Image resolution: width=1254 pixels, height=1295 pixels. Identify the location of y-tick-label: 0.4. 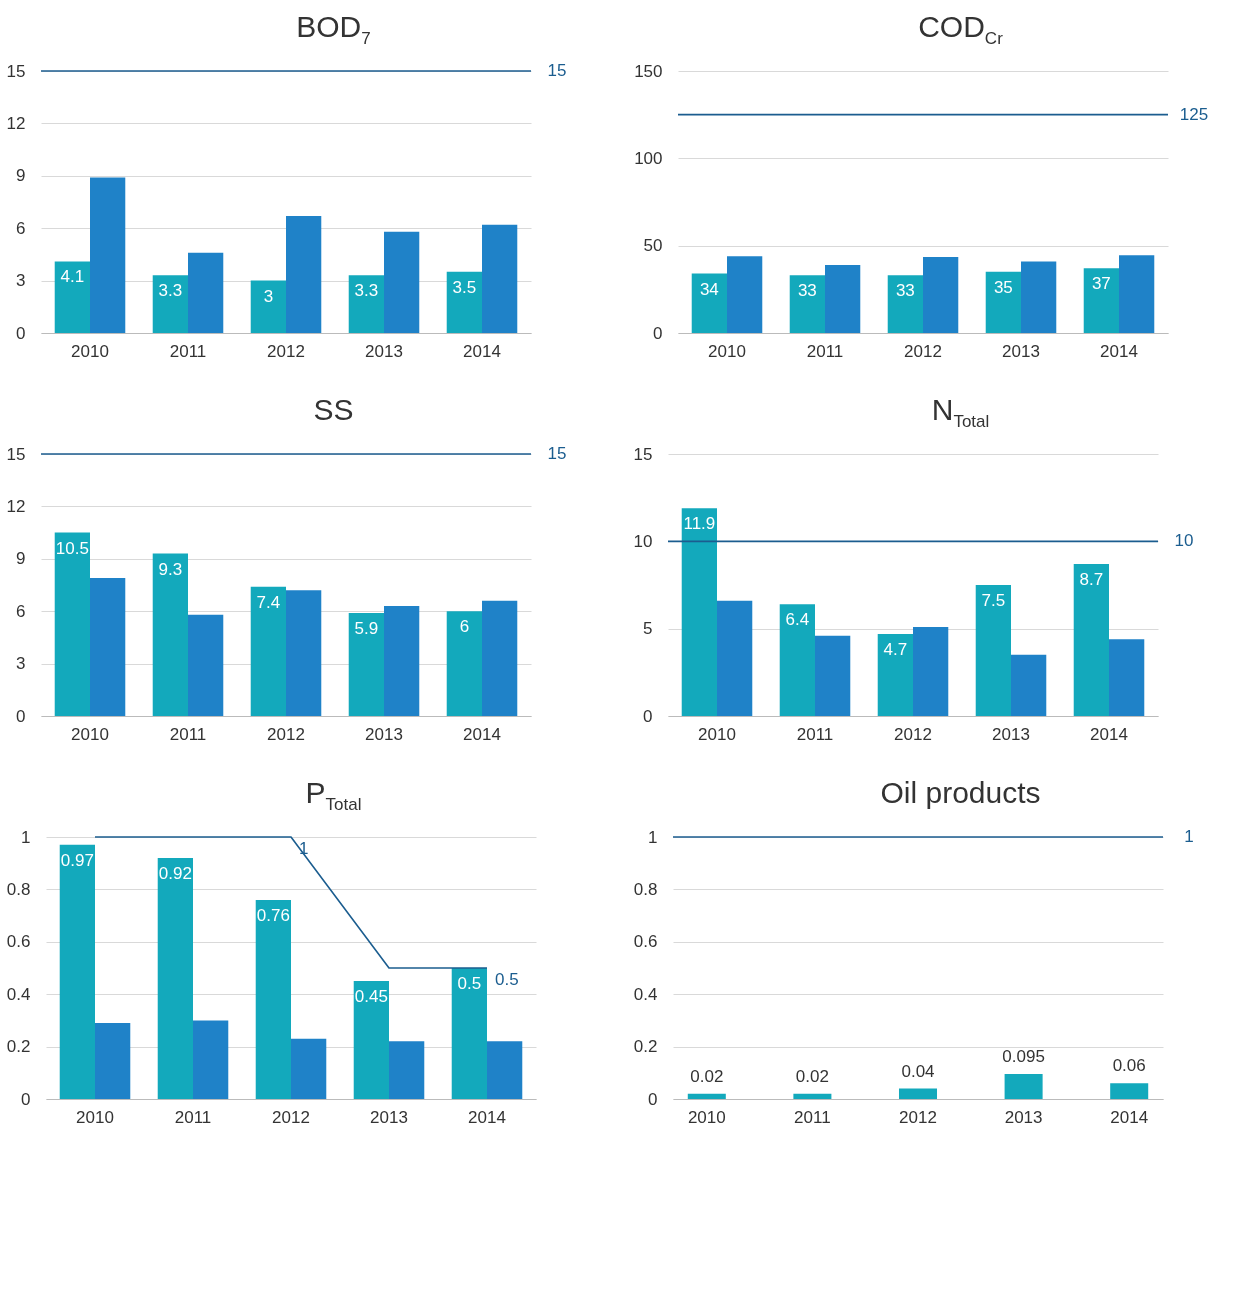
(18, 994).